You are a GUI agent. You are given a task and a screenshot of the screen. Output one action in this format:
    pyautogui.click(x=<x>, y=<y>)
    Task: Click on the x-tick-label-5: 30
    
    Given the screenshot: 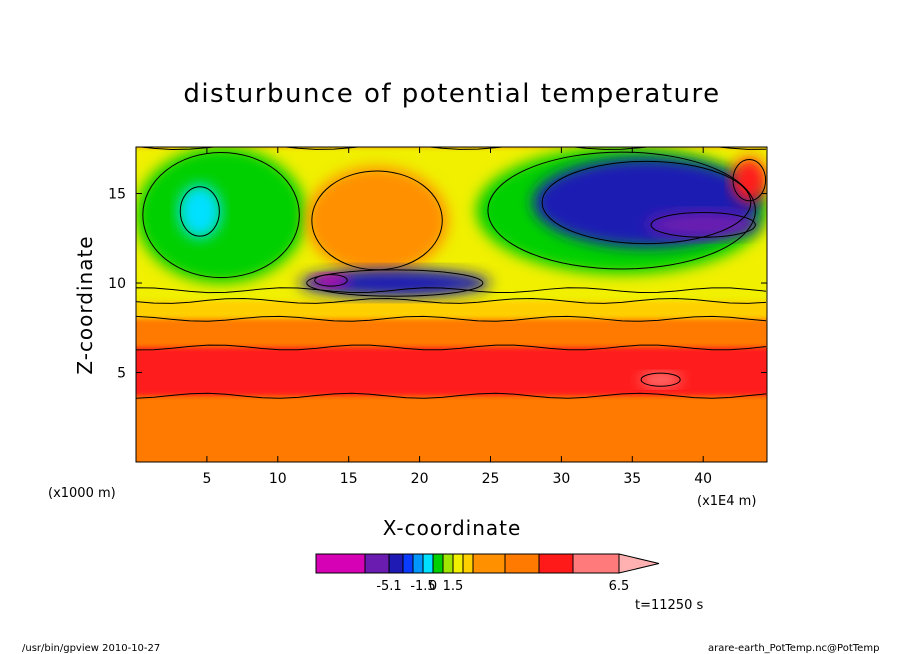 What is the action you would take?
    pyautogui.click(x=561, y=479)
    